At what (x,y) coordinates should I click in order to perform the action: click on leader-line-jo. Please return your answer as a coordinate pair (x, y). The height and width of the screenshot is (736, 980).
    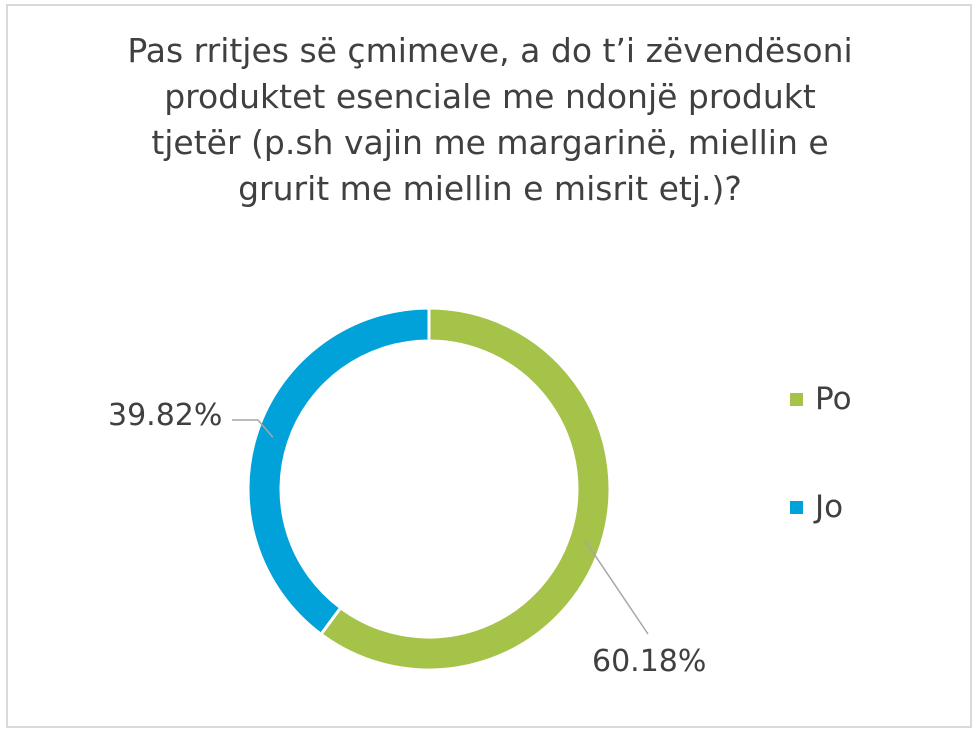
    Looking at the image, I should click on (253, 428).